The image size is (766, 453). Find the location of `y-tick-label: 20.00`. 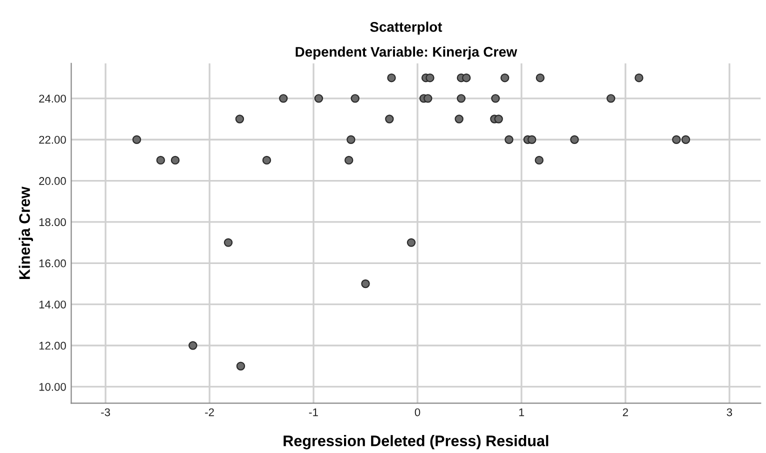

y-tick-label: 20.00 is located at coordinates (52, 181).